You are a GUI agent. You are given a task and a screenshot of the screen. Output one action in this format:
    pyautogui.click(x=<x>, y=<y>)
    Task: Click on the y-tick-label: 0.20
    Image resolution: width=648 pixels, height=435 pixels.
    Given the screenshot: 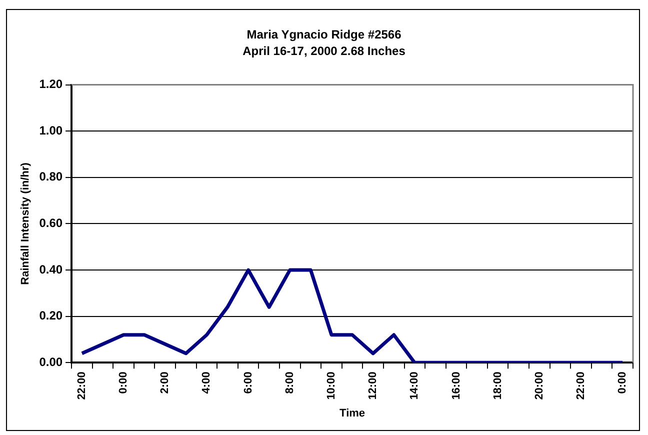 What is the action you would take?
    pyautogui.click(x=51, y=315)
    